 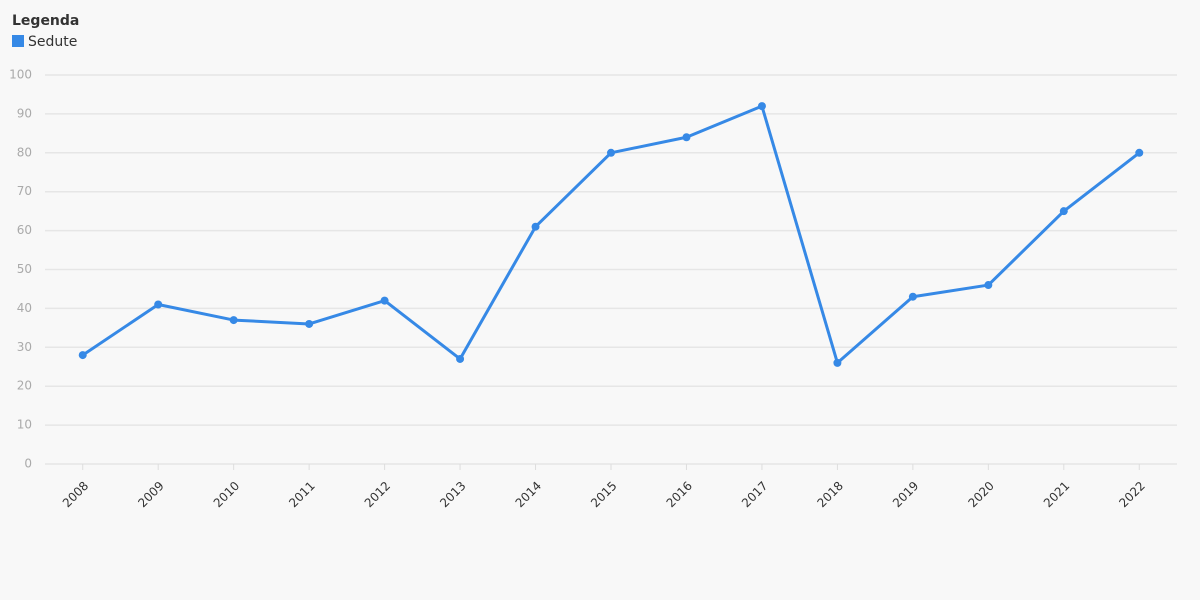 What do you see at coordinates (18, 41) in the screenshot?
I see `legend-swatch` at bounding box center [18, 41].